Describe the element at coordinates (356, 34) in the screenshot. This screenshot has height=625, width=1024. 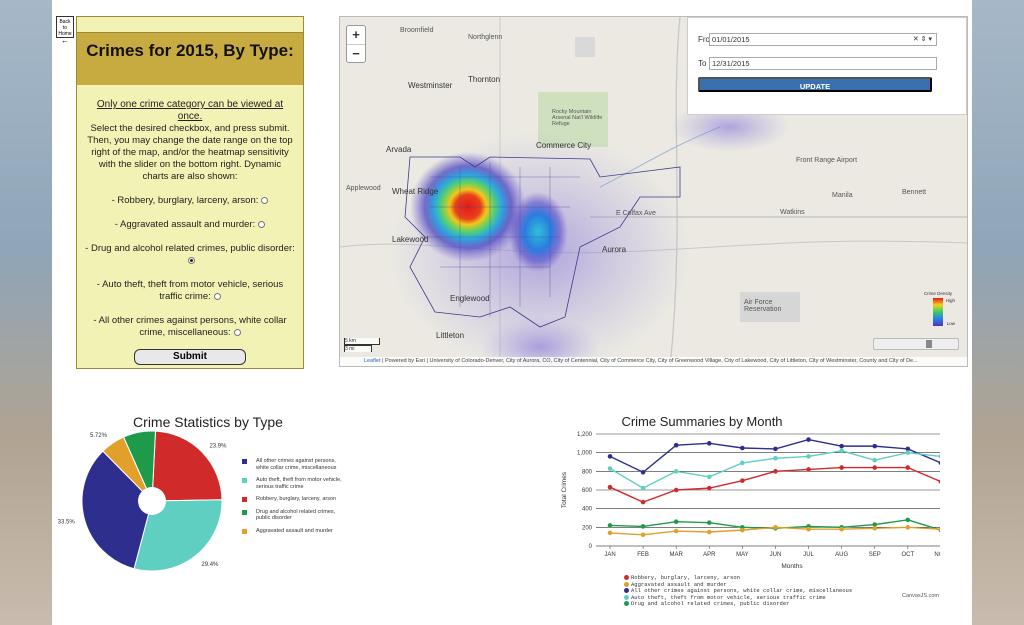
I see `zoom-in-button: +` at that location.